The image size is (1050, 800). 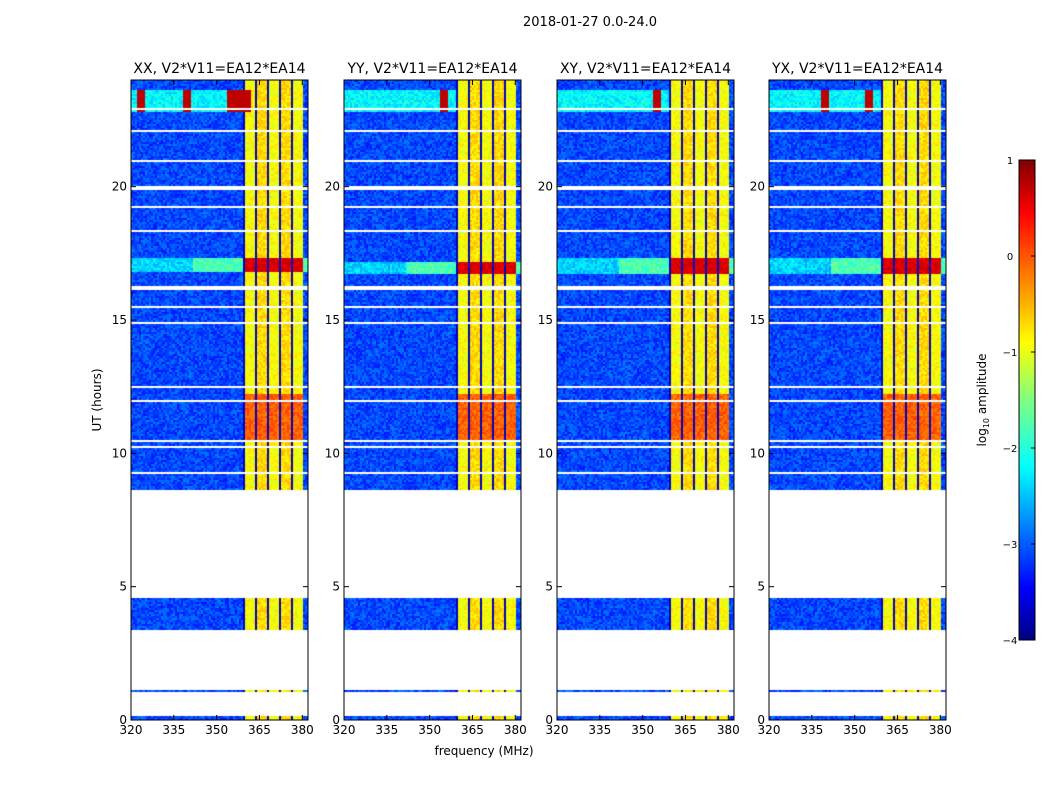 What do you see at coordinates (332, 453) in the screenshot?
I see `panel-2-ytick-label: 10` at bounding box center [332, 453].